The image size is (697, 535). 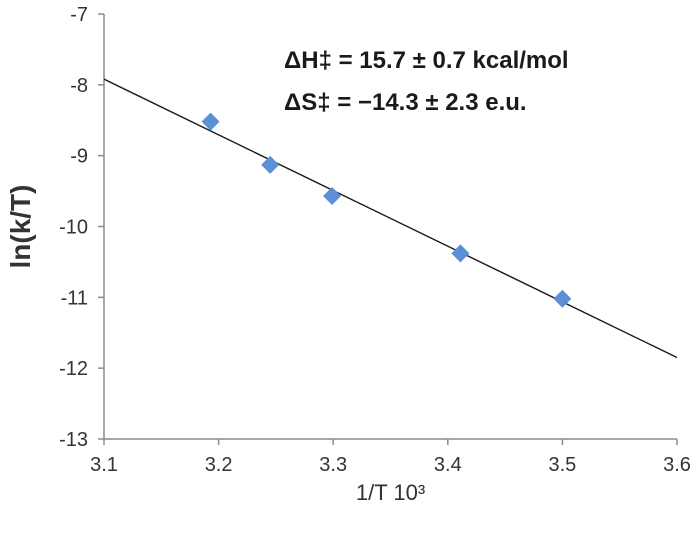 What do you see at coordinates (104, 465) in the screenshot?
I see `x-tick-label: 3.1` at bounding box center [104, 465].